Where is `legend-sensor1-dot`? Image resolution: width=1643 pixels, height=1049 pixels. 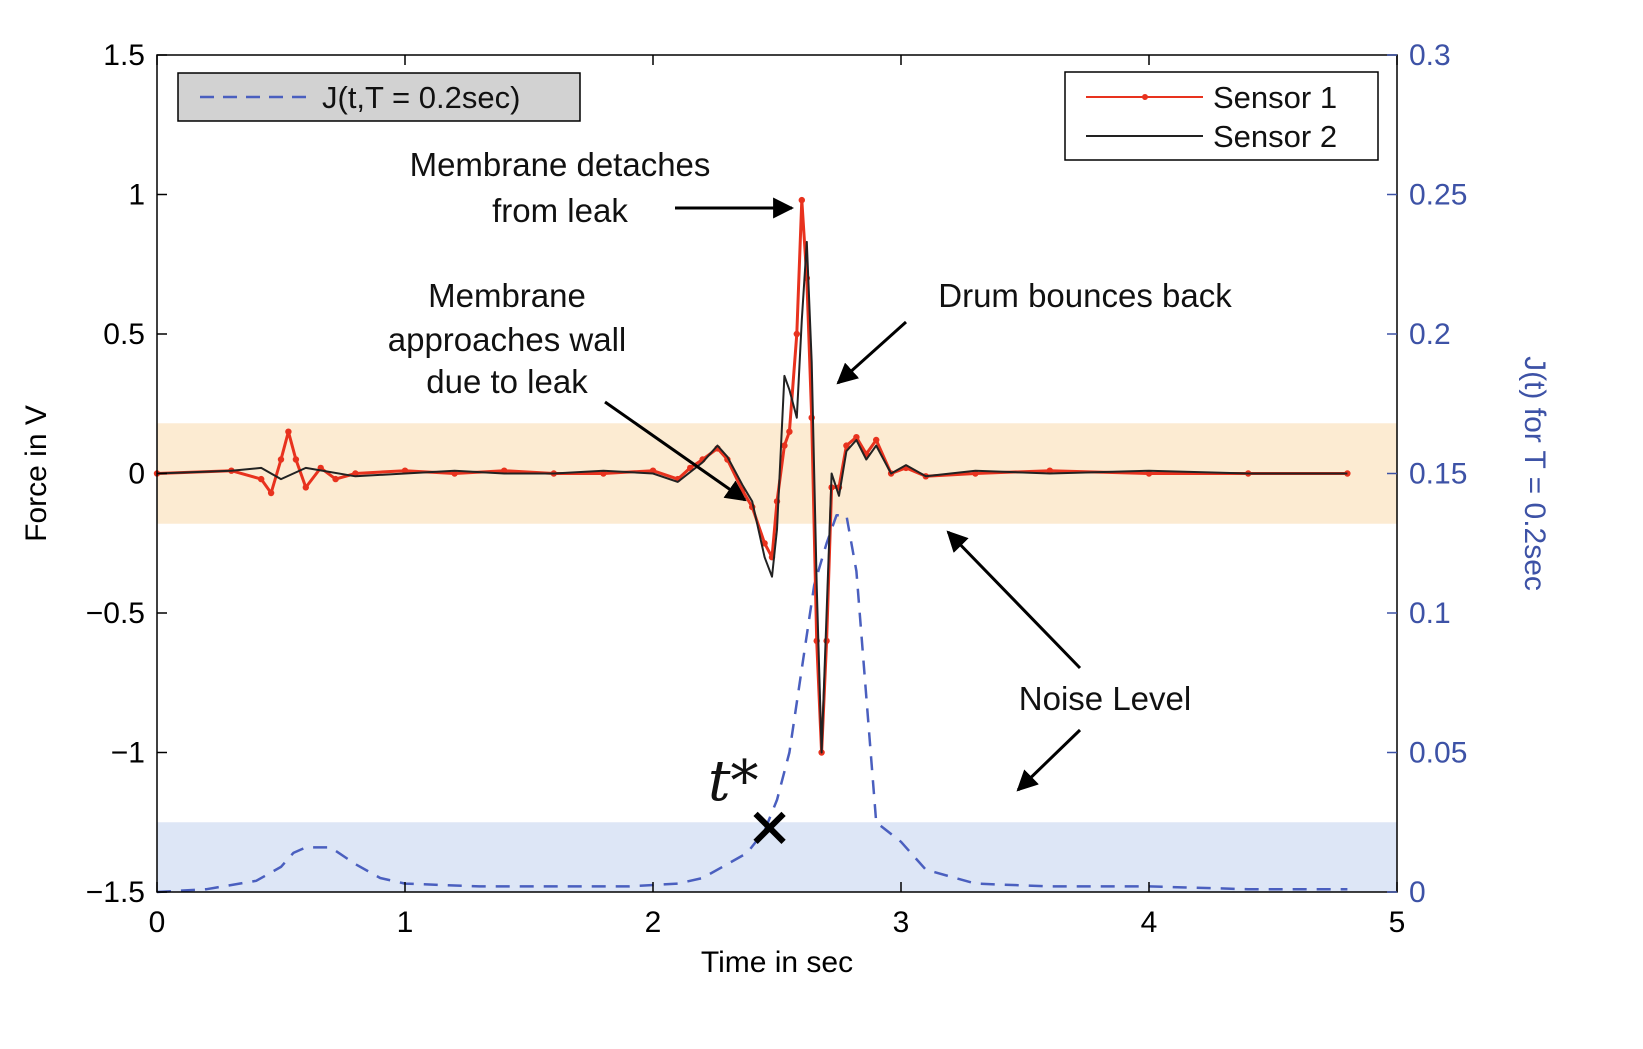
legend-sensor1-dot is located at coordinates (1145, 97).